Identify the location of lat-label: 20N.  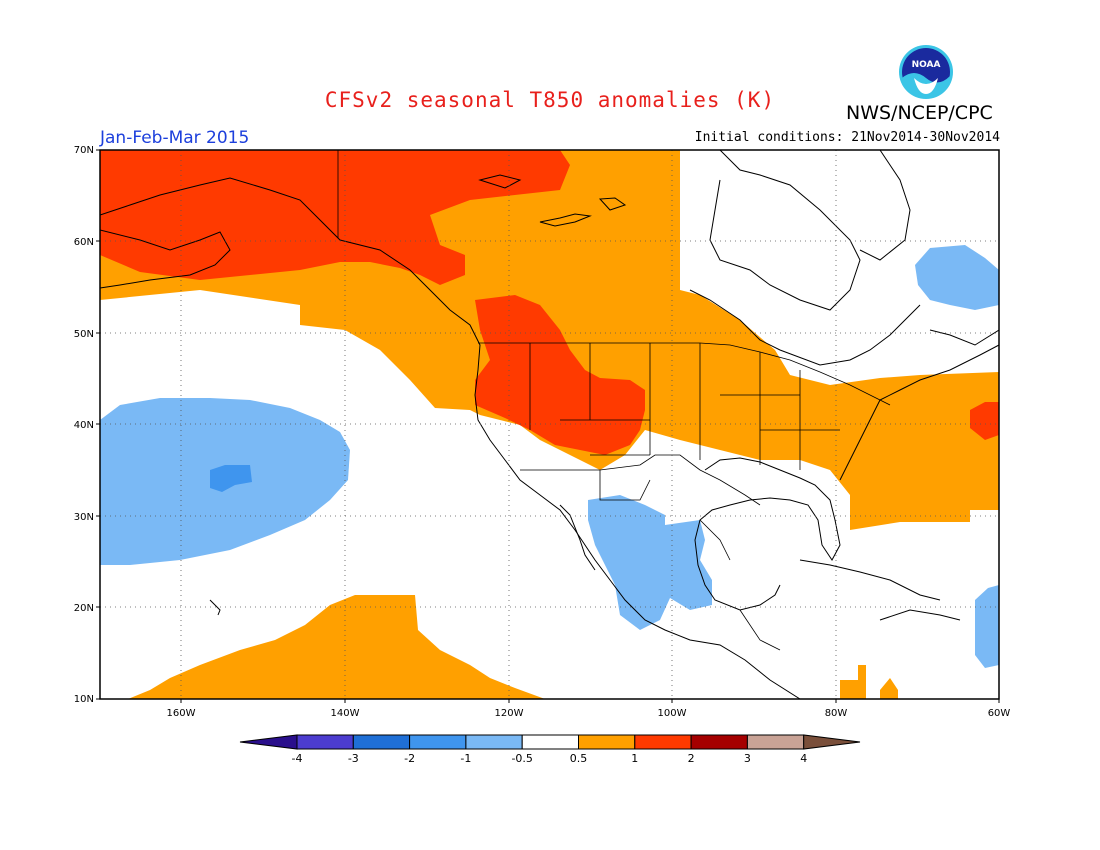
(84, 608).